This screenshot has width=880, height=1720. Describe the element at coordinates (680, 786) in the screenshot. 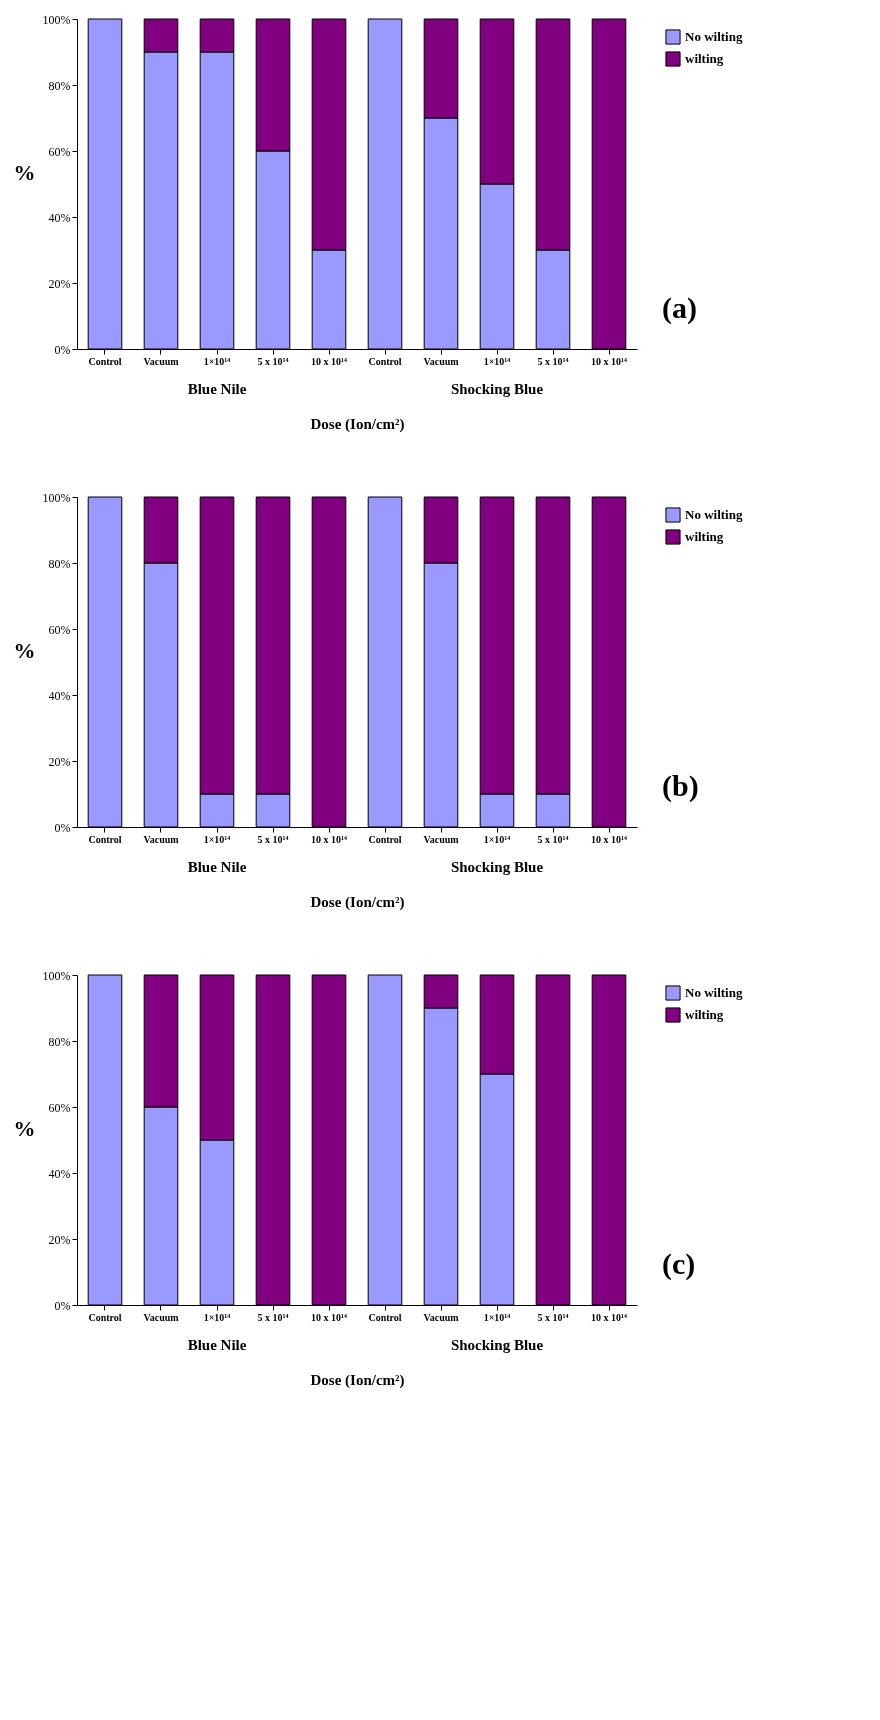

I see `text: (b)` at that location.